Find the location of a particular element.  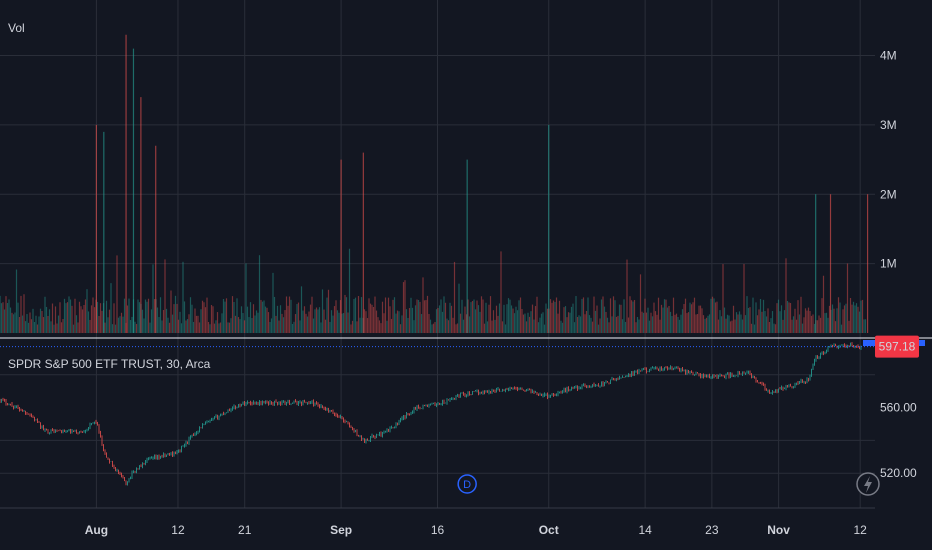

volume-axis-labels: 1M 2M 3M 4M is located at coordinates (888, 160).